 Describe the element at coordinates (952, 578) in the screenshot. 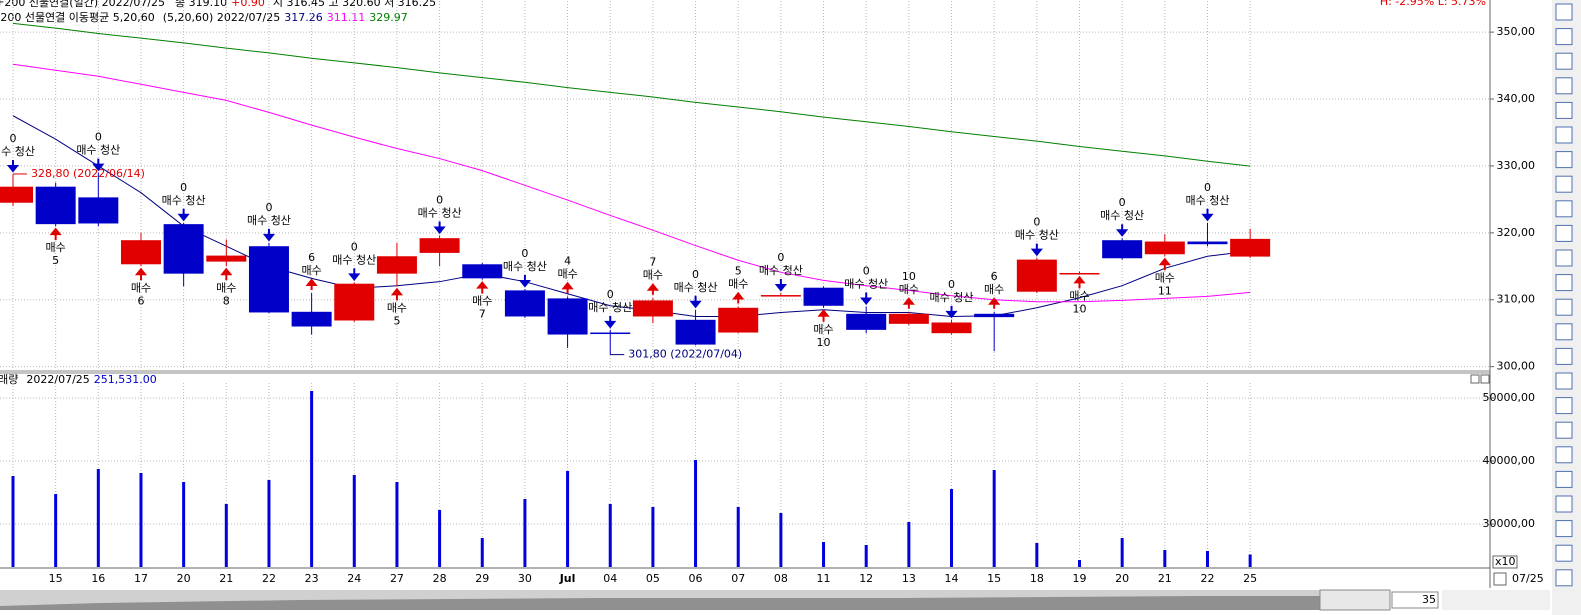

I see `x-tick-label: 14` at that location.